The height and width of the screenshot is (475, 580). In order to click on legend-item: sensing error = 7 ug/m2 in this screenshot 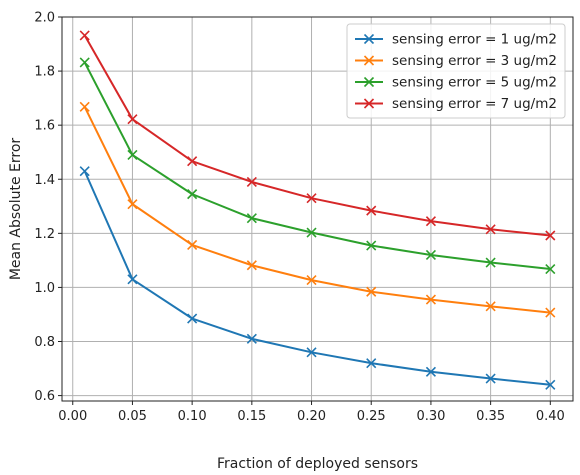, I will do `click(456, 104)`.